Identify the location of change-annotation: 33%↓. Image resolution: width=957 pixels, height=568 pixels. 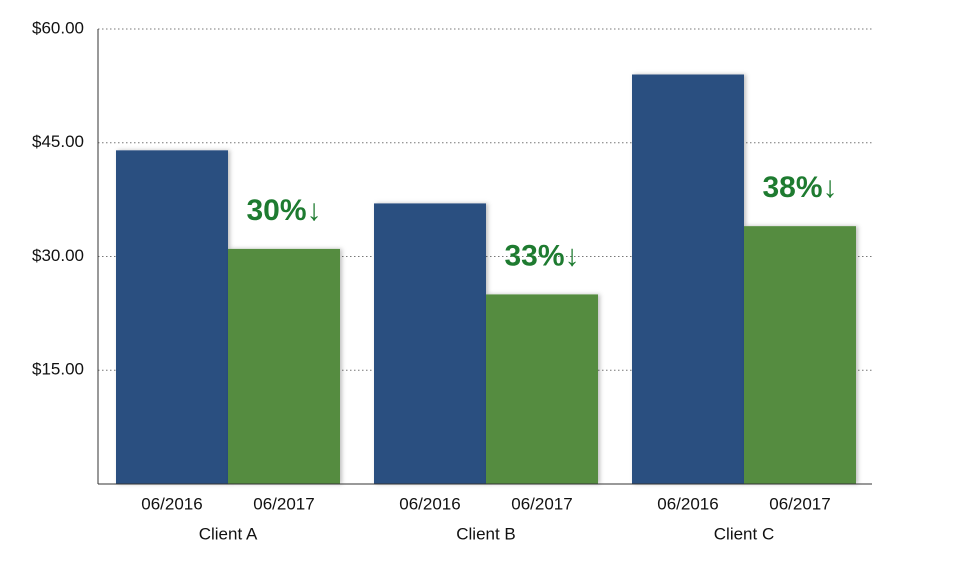
(541, 255).